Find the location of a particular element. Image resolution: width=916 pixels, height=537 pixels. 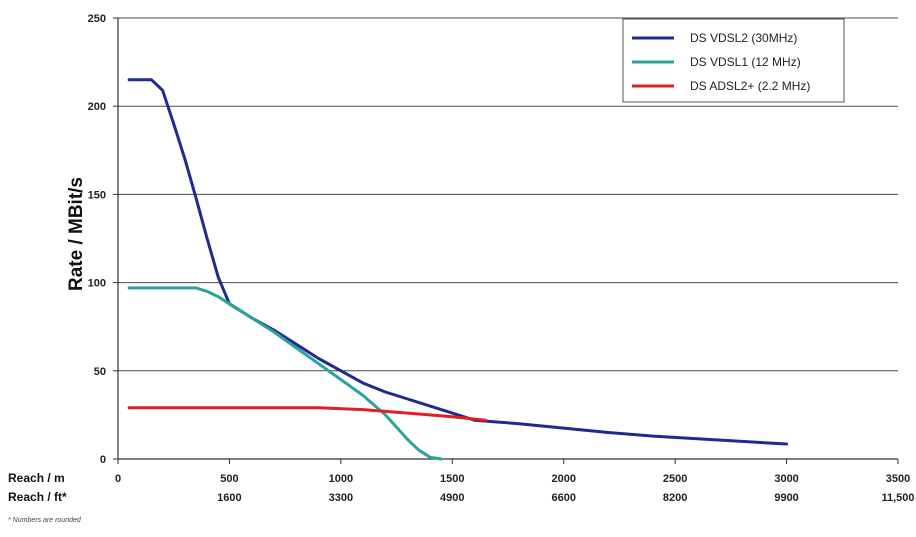

x-tick-label-ft-1600: 1600 is located at coordinates (229, 498).